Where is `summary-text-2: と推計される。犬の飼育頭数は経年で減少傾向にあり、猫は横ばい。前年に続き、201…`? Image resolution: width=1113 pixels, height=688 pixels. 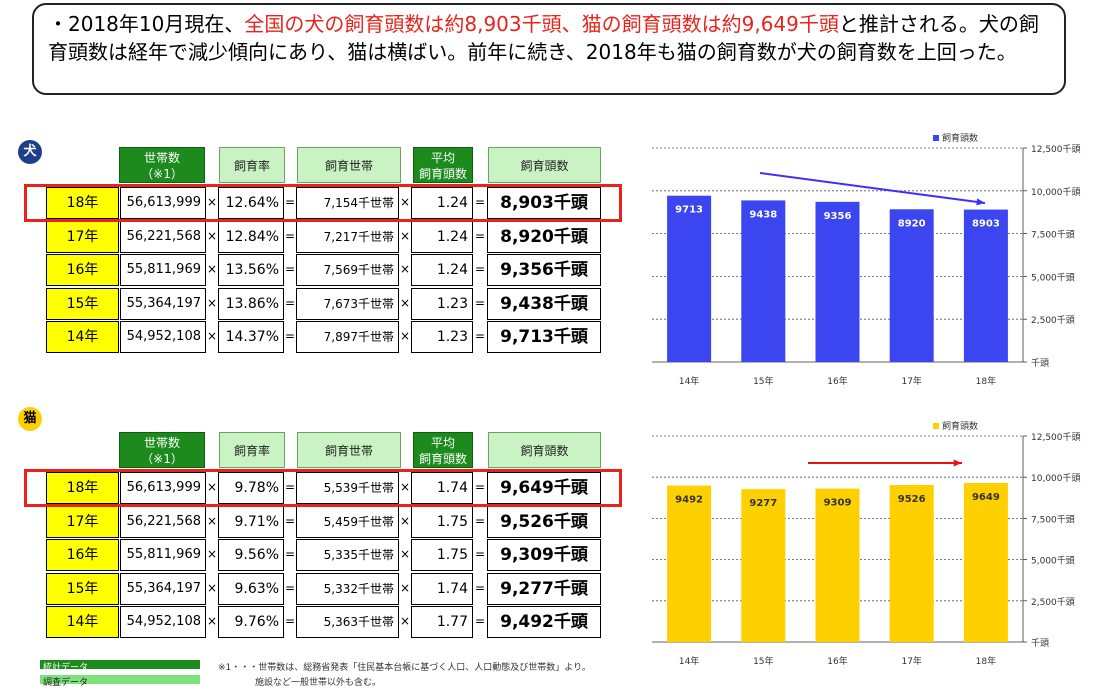
summary-text-2: と推計される。犬の飼育頭数は経年で減少傾向にあり、猫は横ばい。前年に続き、201… is located at coordinates (543, 38).